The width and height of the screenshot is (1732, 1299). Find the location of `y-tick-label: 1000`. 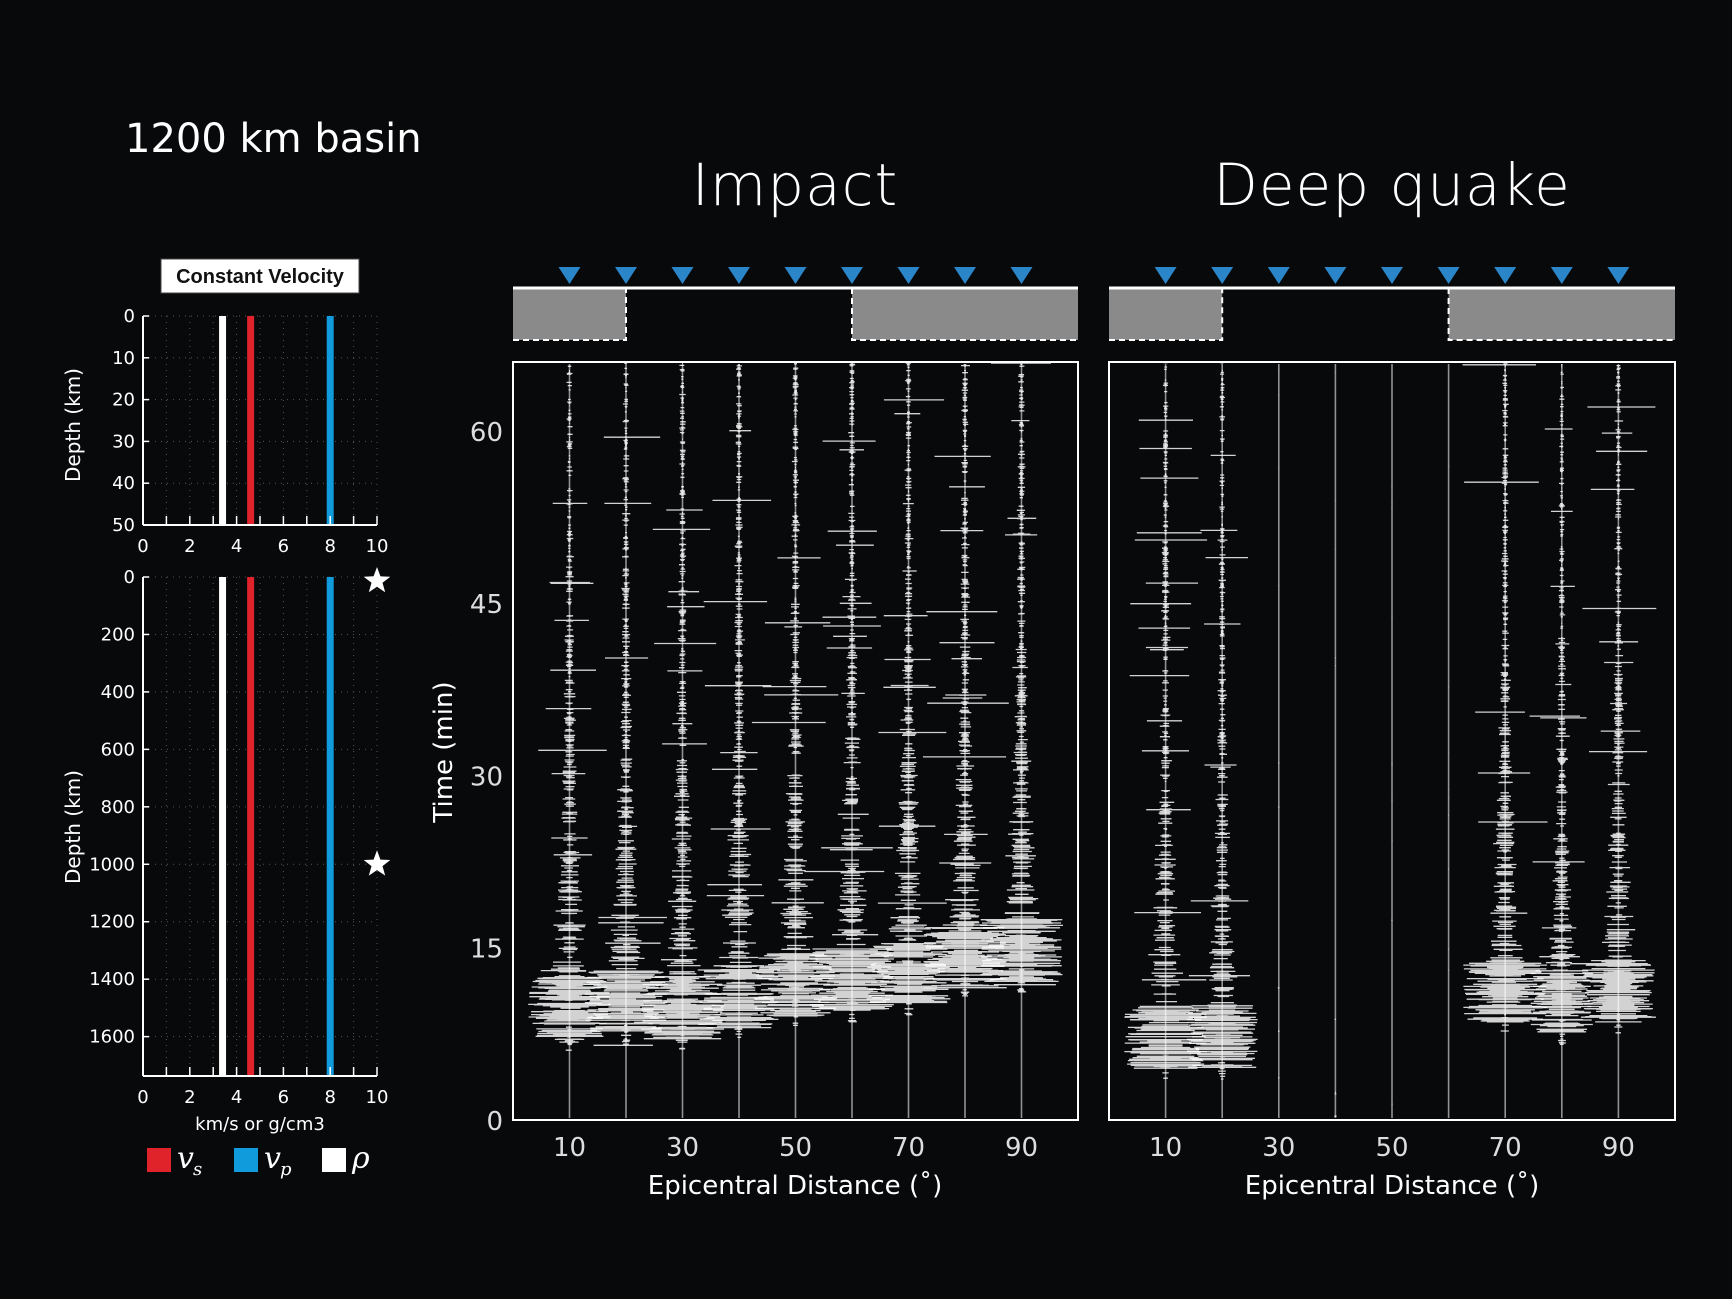

y-tick-label: 1000 is located at coordinates (112, 864).